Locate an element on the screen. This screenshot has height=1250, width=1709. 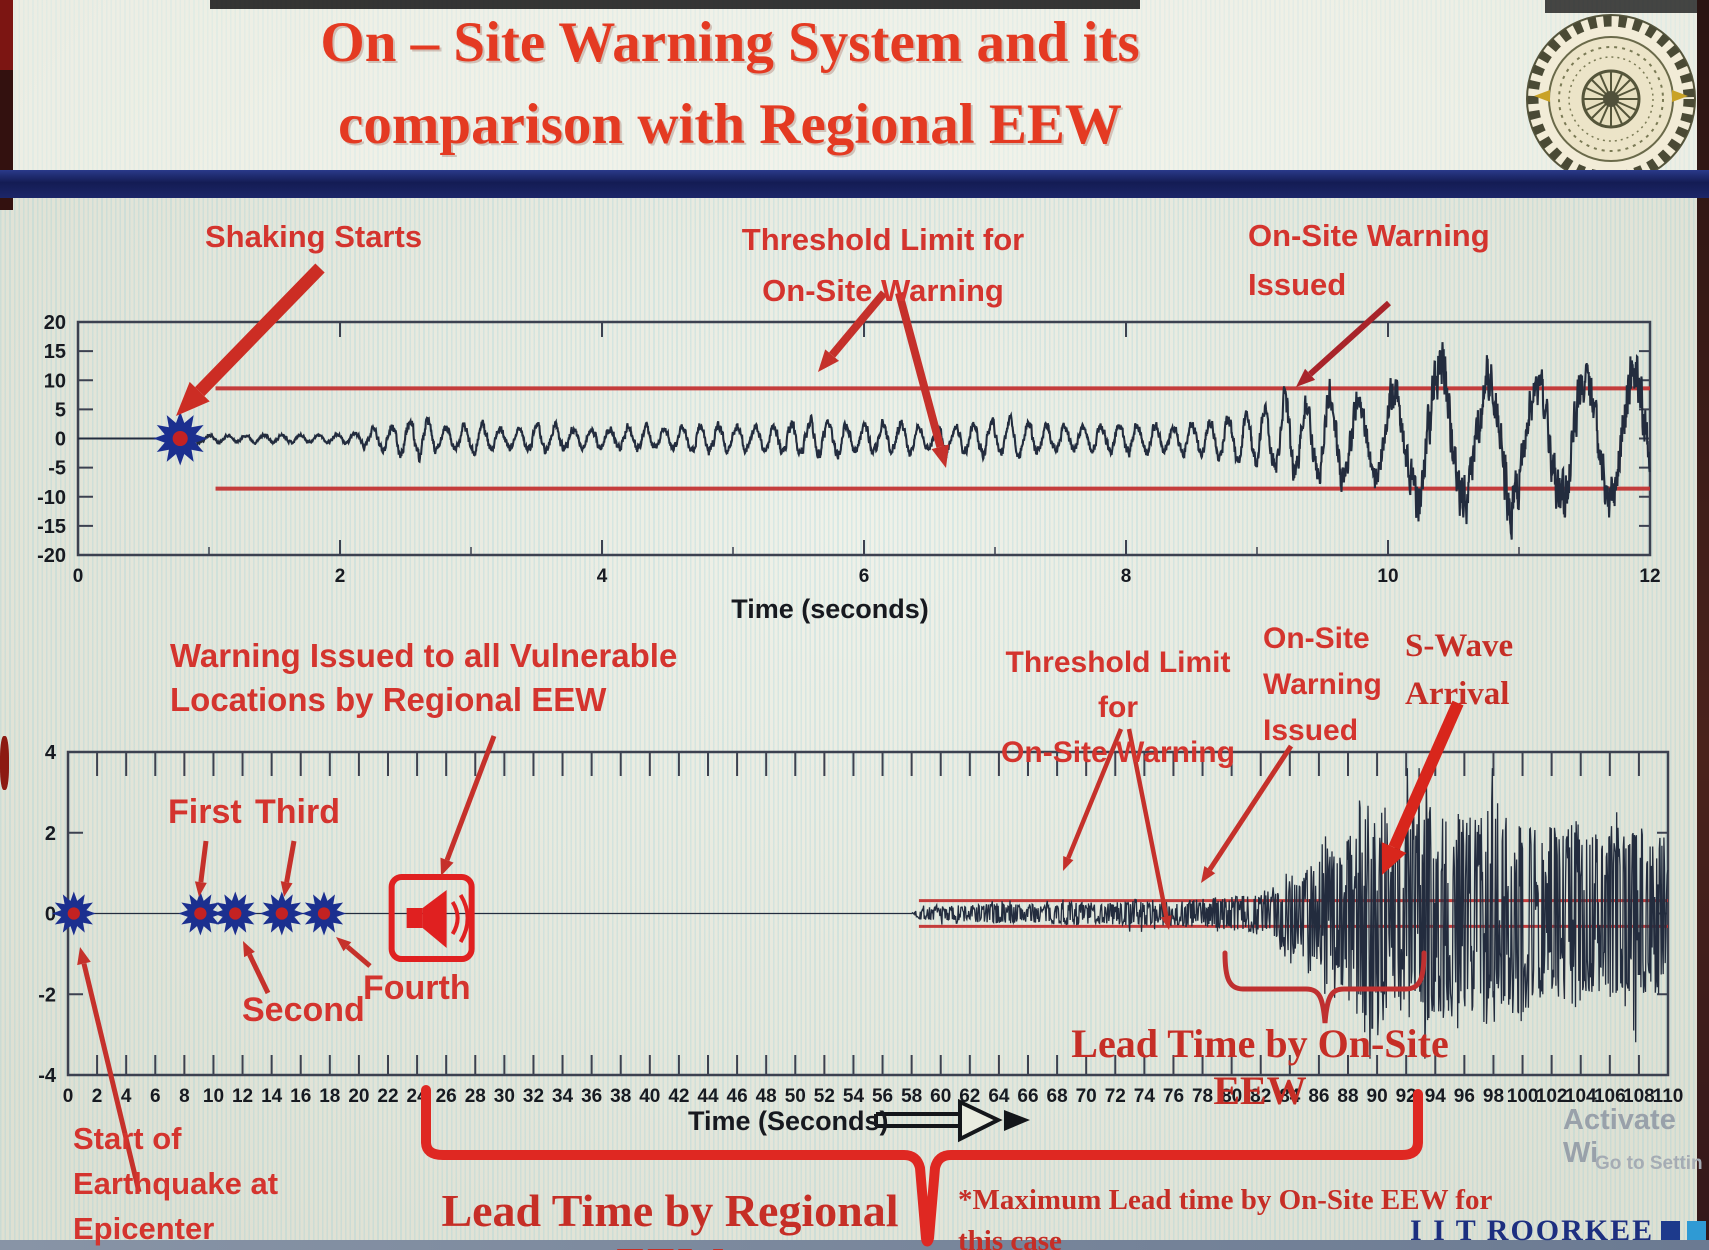
bottom-chart-xtick-label: 36 is located at coordinates (591, 1096).